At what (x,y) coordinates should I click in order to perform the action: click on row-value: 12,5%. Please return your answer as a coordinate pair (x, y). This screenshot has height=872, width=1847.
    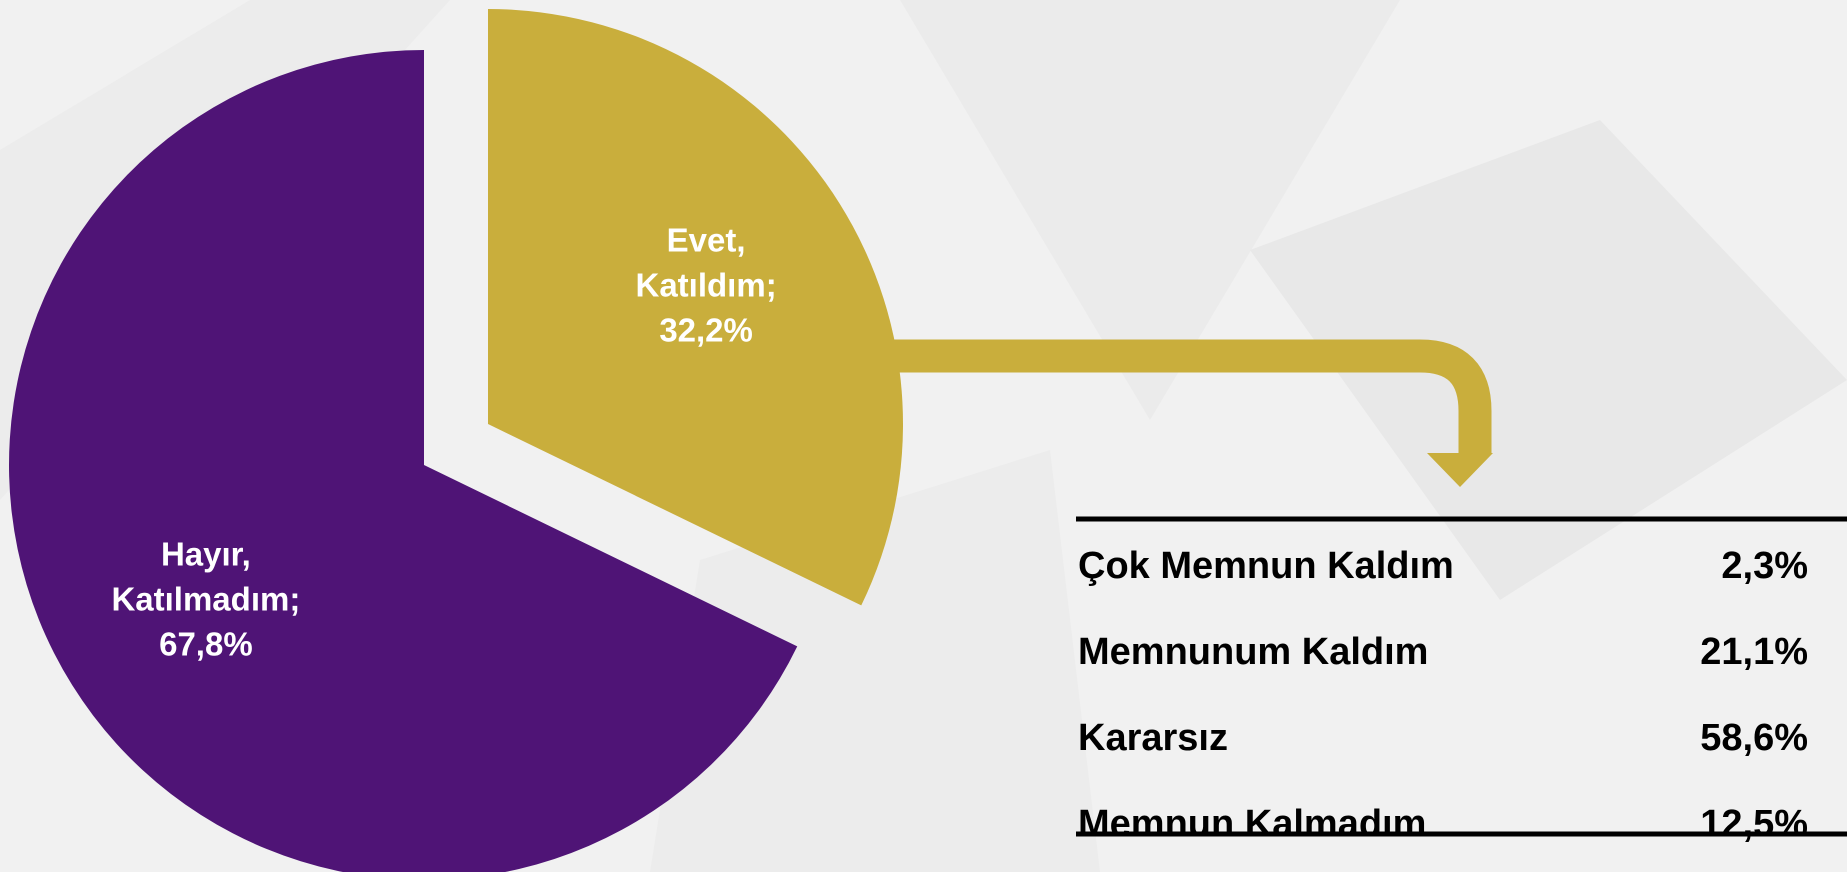
    Looking at the image, I should click on (1754, 824).